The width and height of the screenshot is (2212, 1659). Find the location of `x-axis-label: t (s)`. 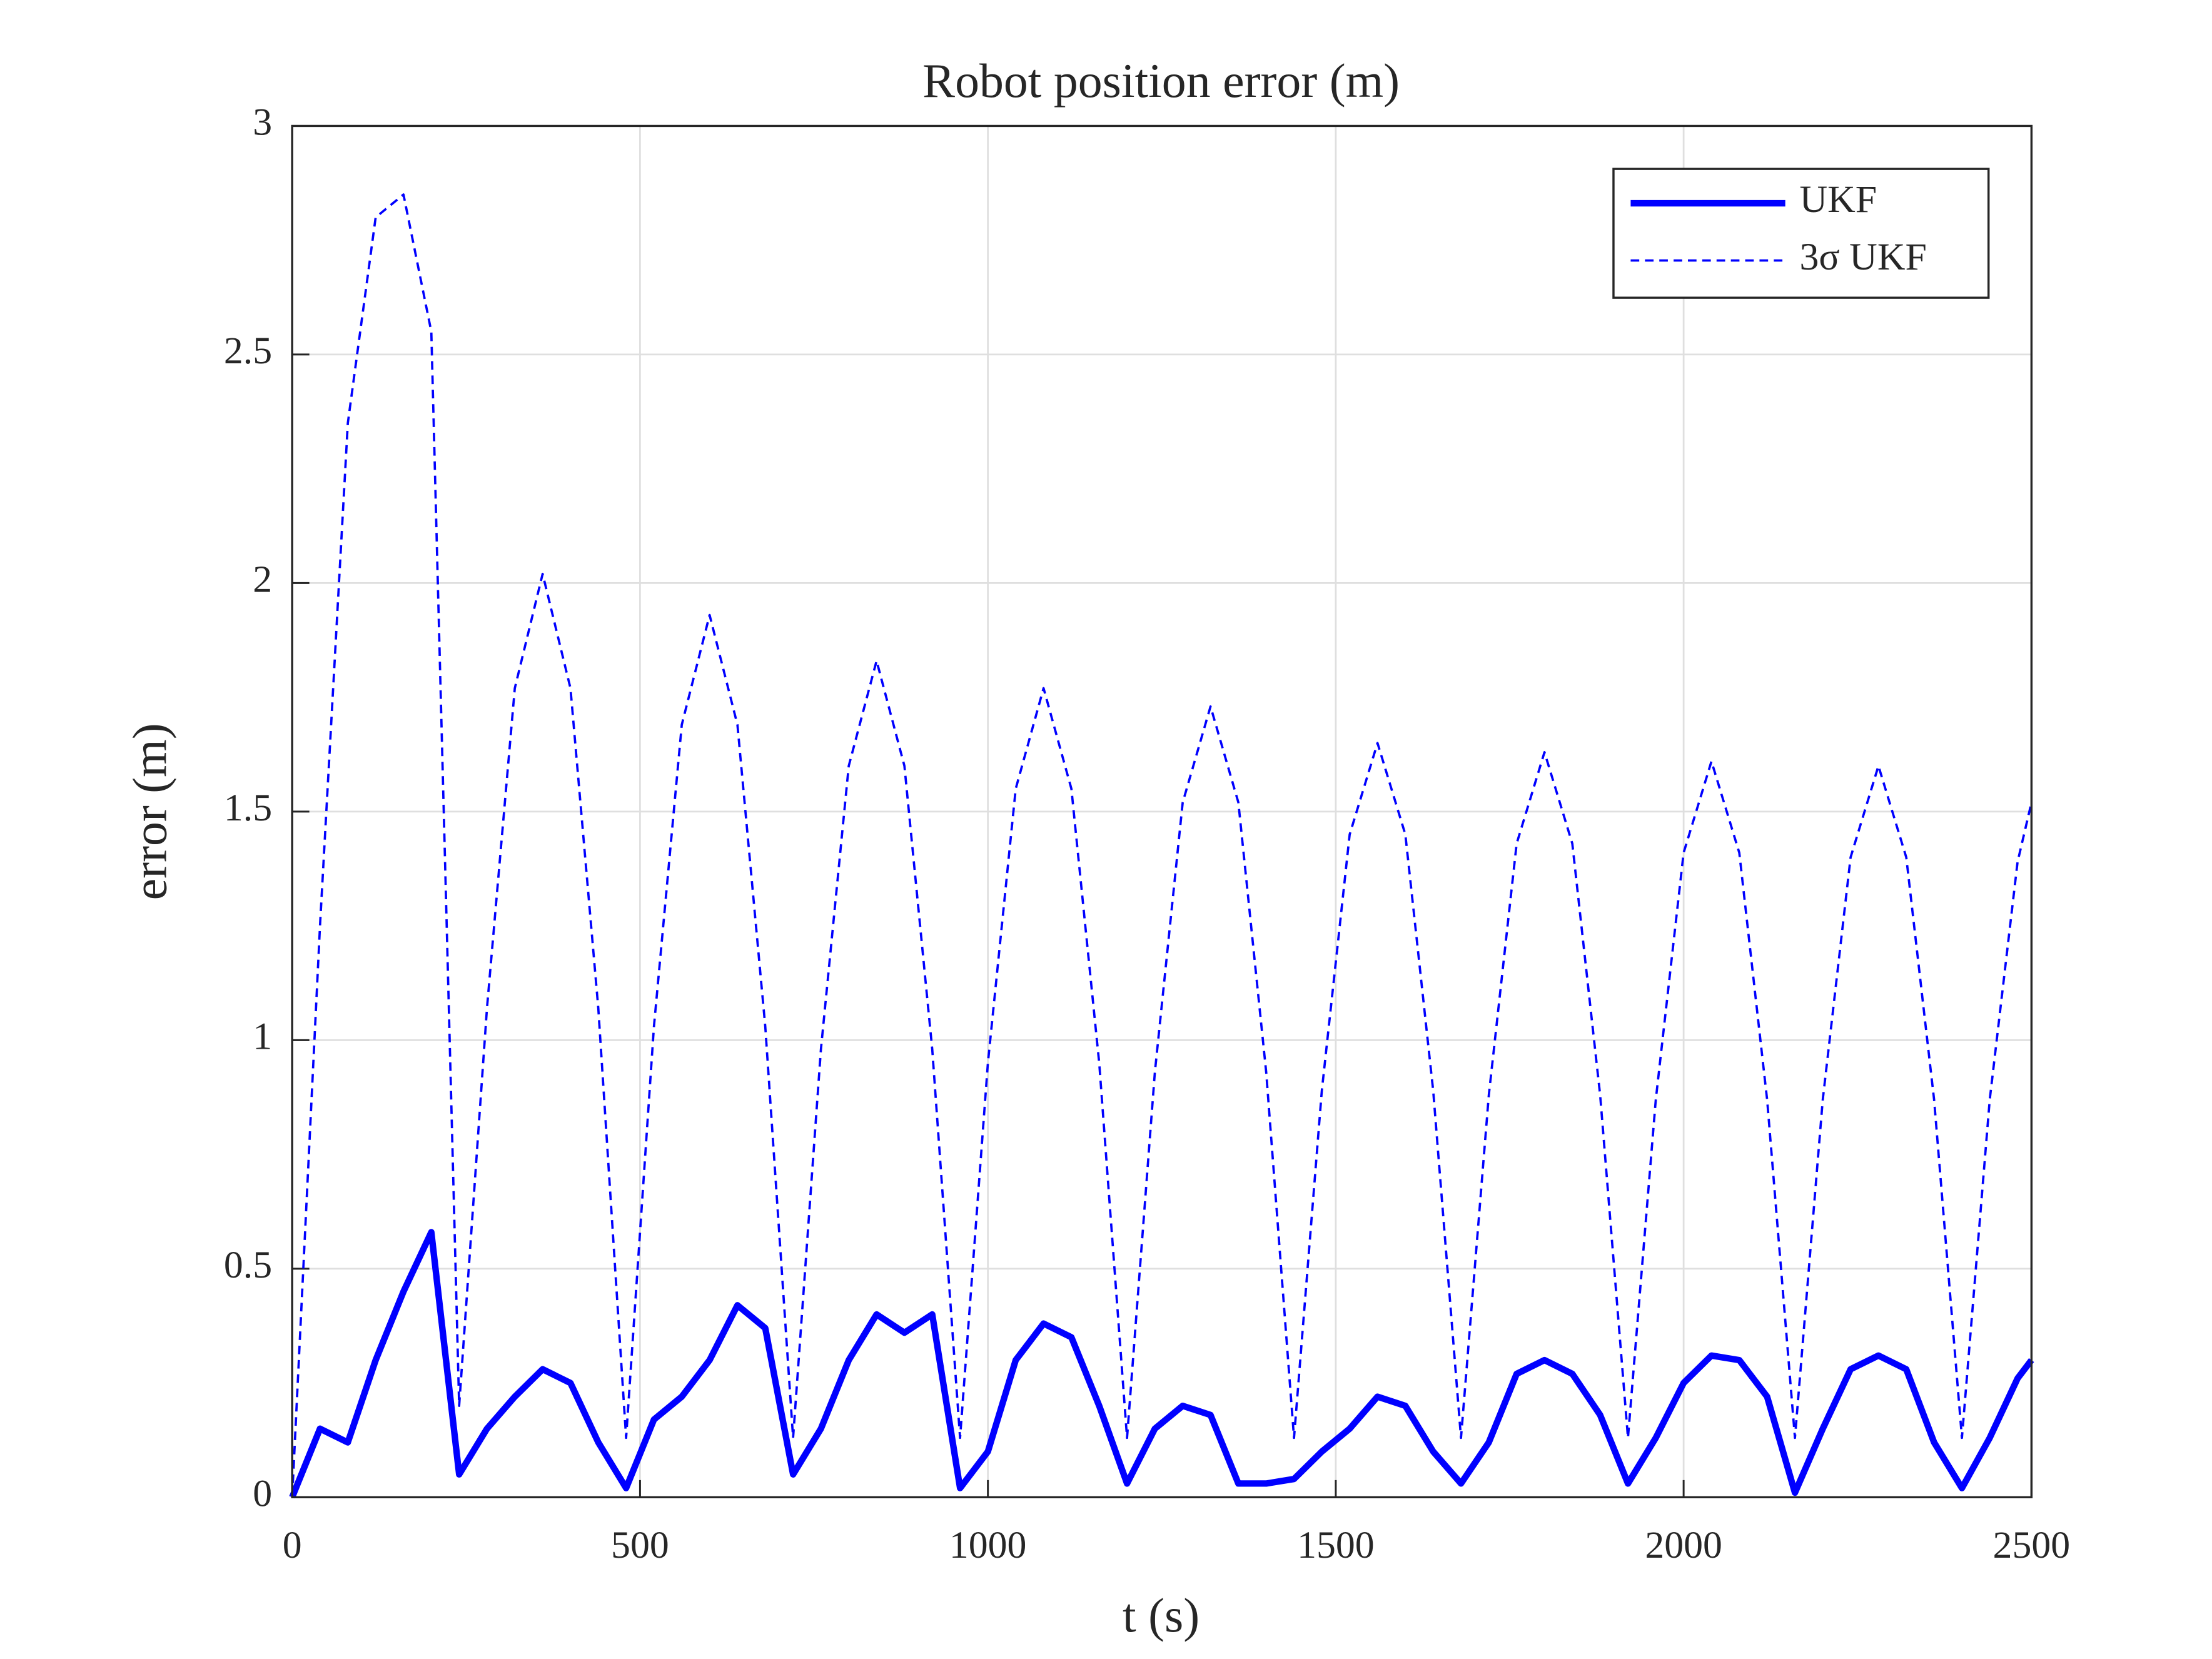

x-axis-label: t (s) is located at coordinates (1161, 1615).